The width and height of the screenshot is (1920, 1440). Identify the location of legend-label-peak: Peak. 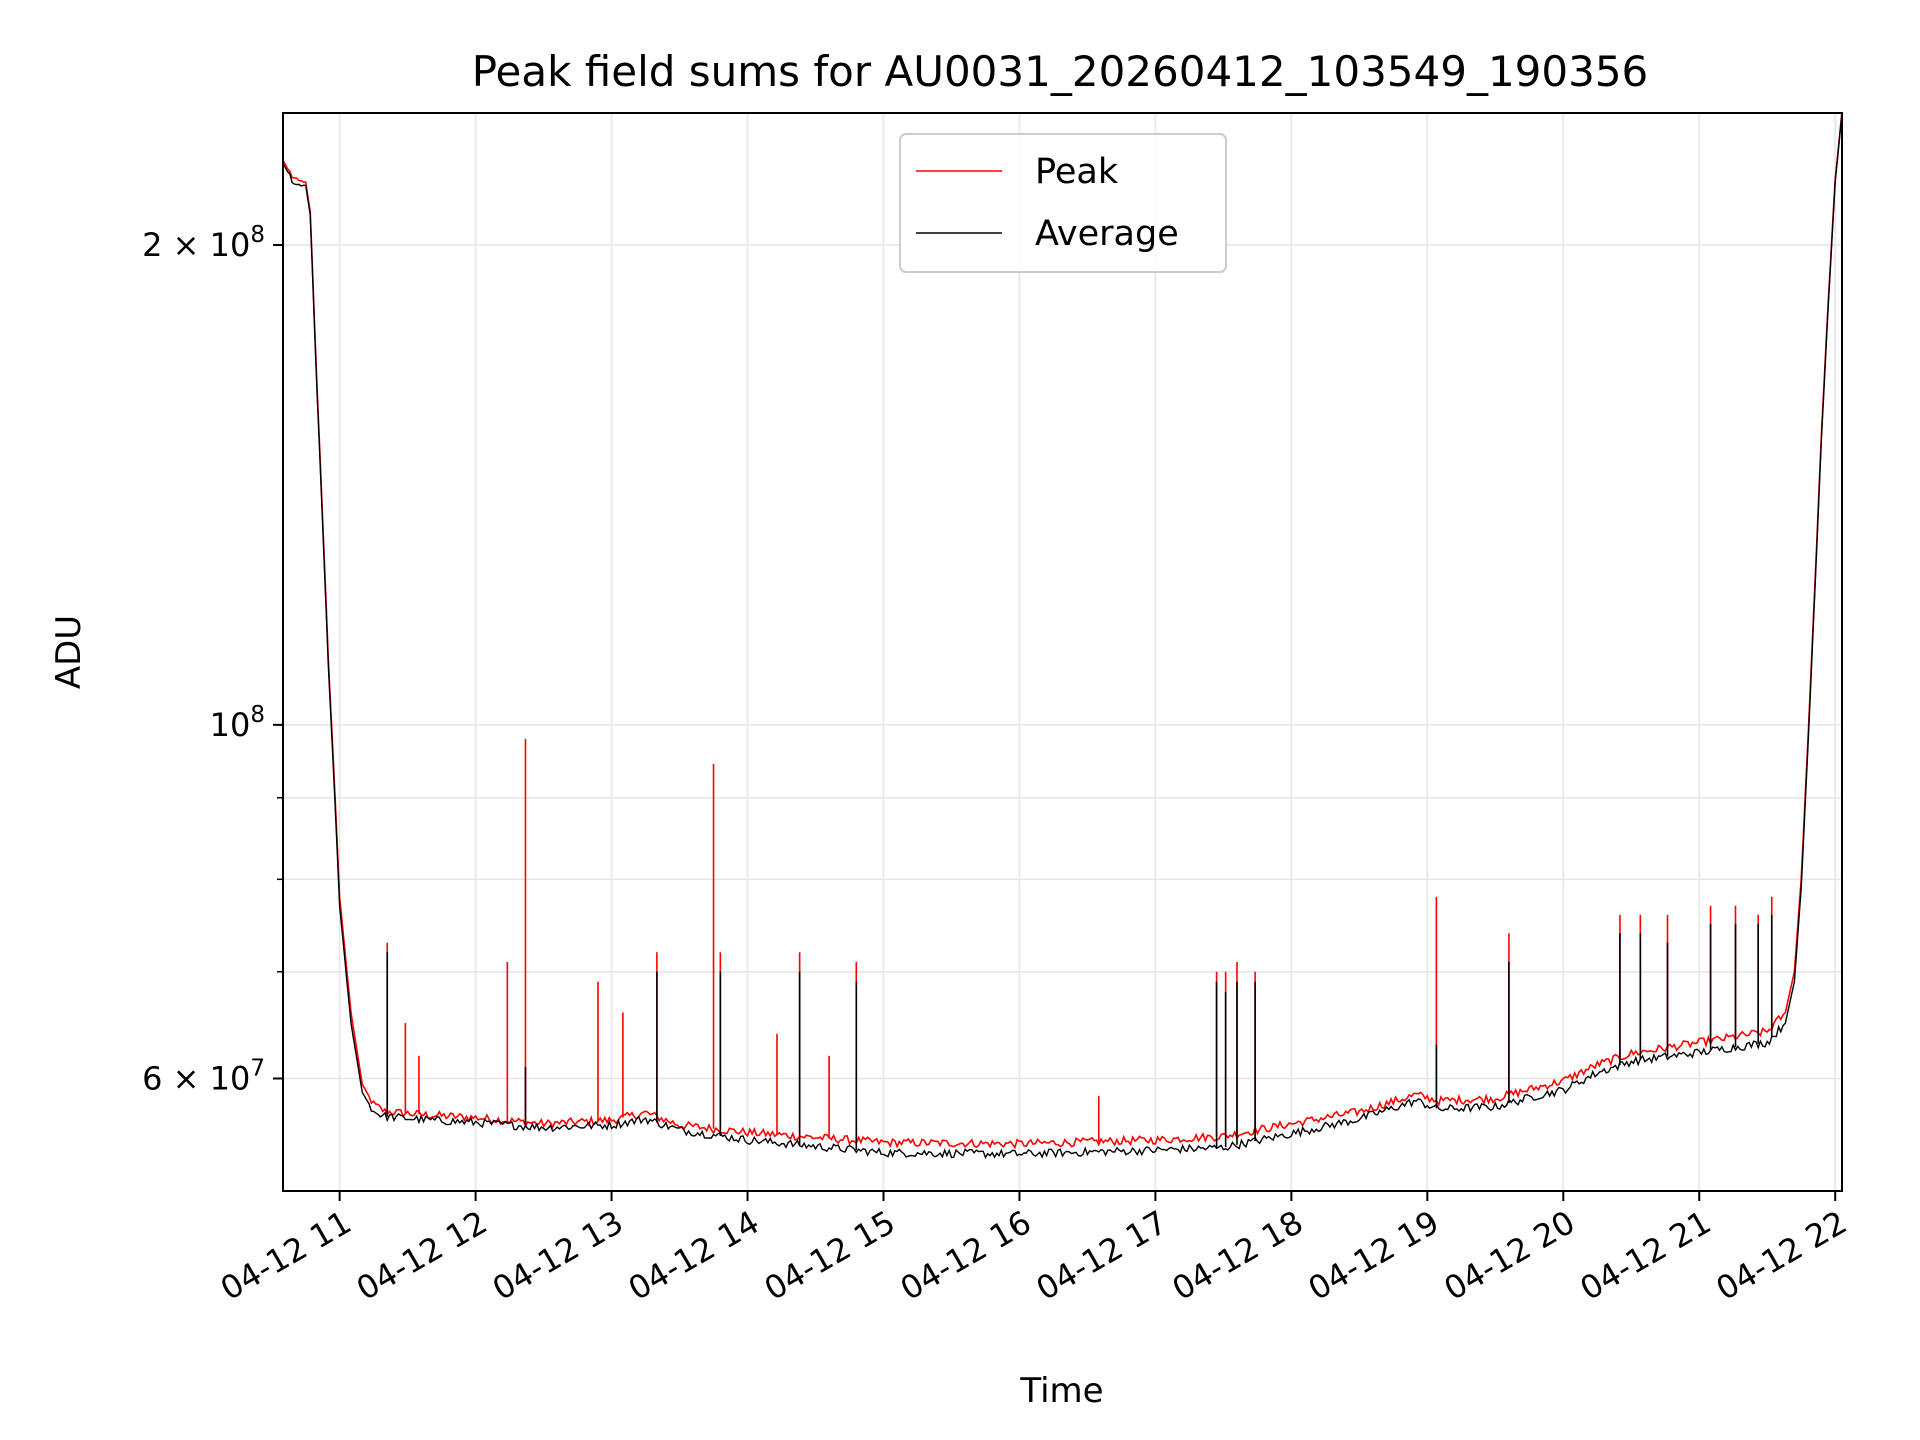
(1077, 172).